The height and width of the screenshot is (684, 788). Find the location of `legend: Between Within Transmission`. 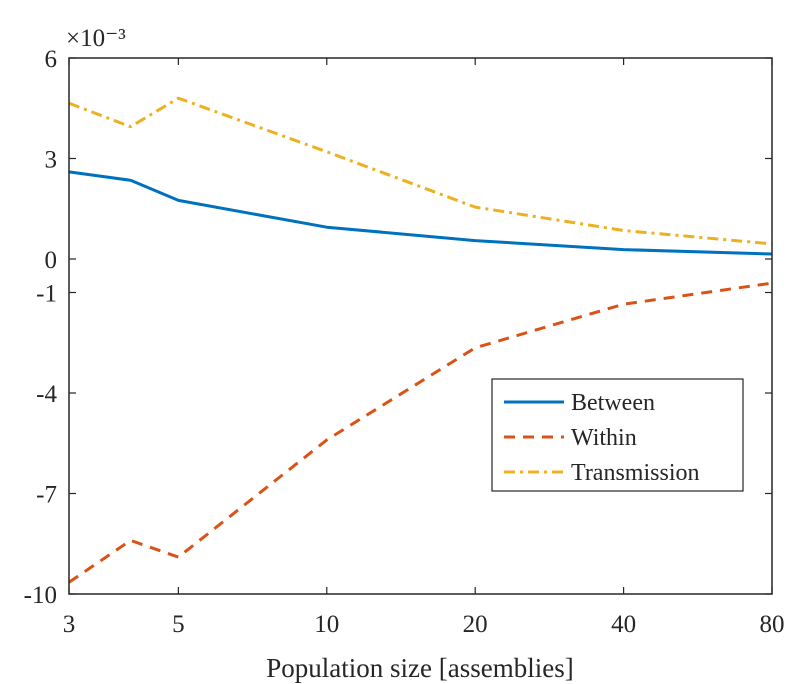

legend: Between Within Transmission is located at coordinates (617, 435).